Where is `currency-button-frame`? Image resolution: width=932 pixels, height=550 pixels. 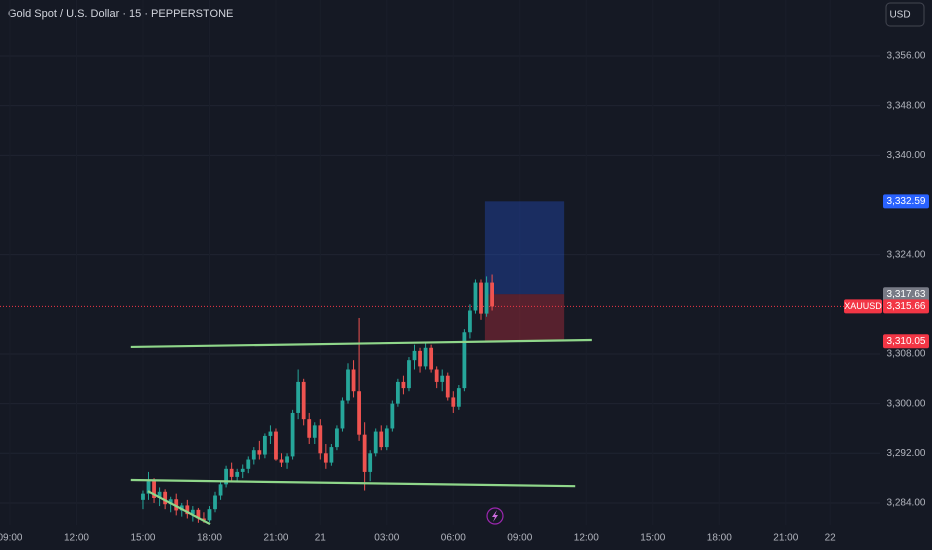 currency-button-frame is located at coordinates (905, 14).